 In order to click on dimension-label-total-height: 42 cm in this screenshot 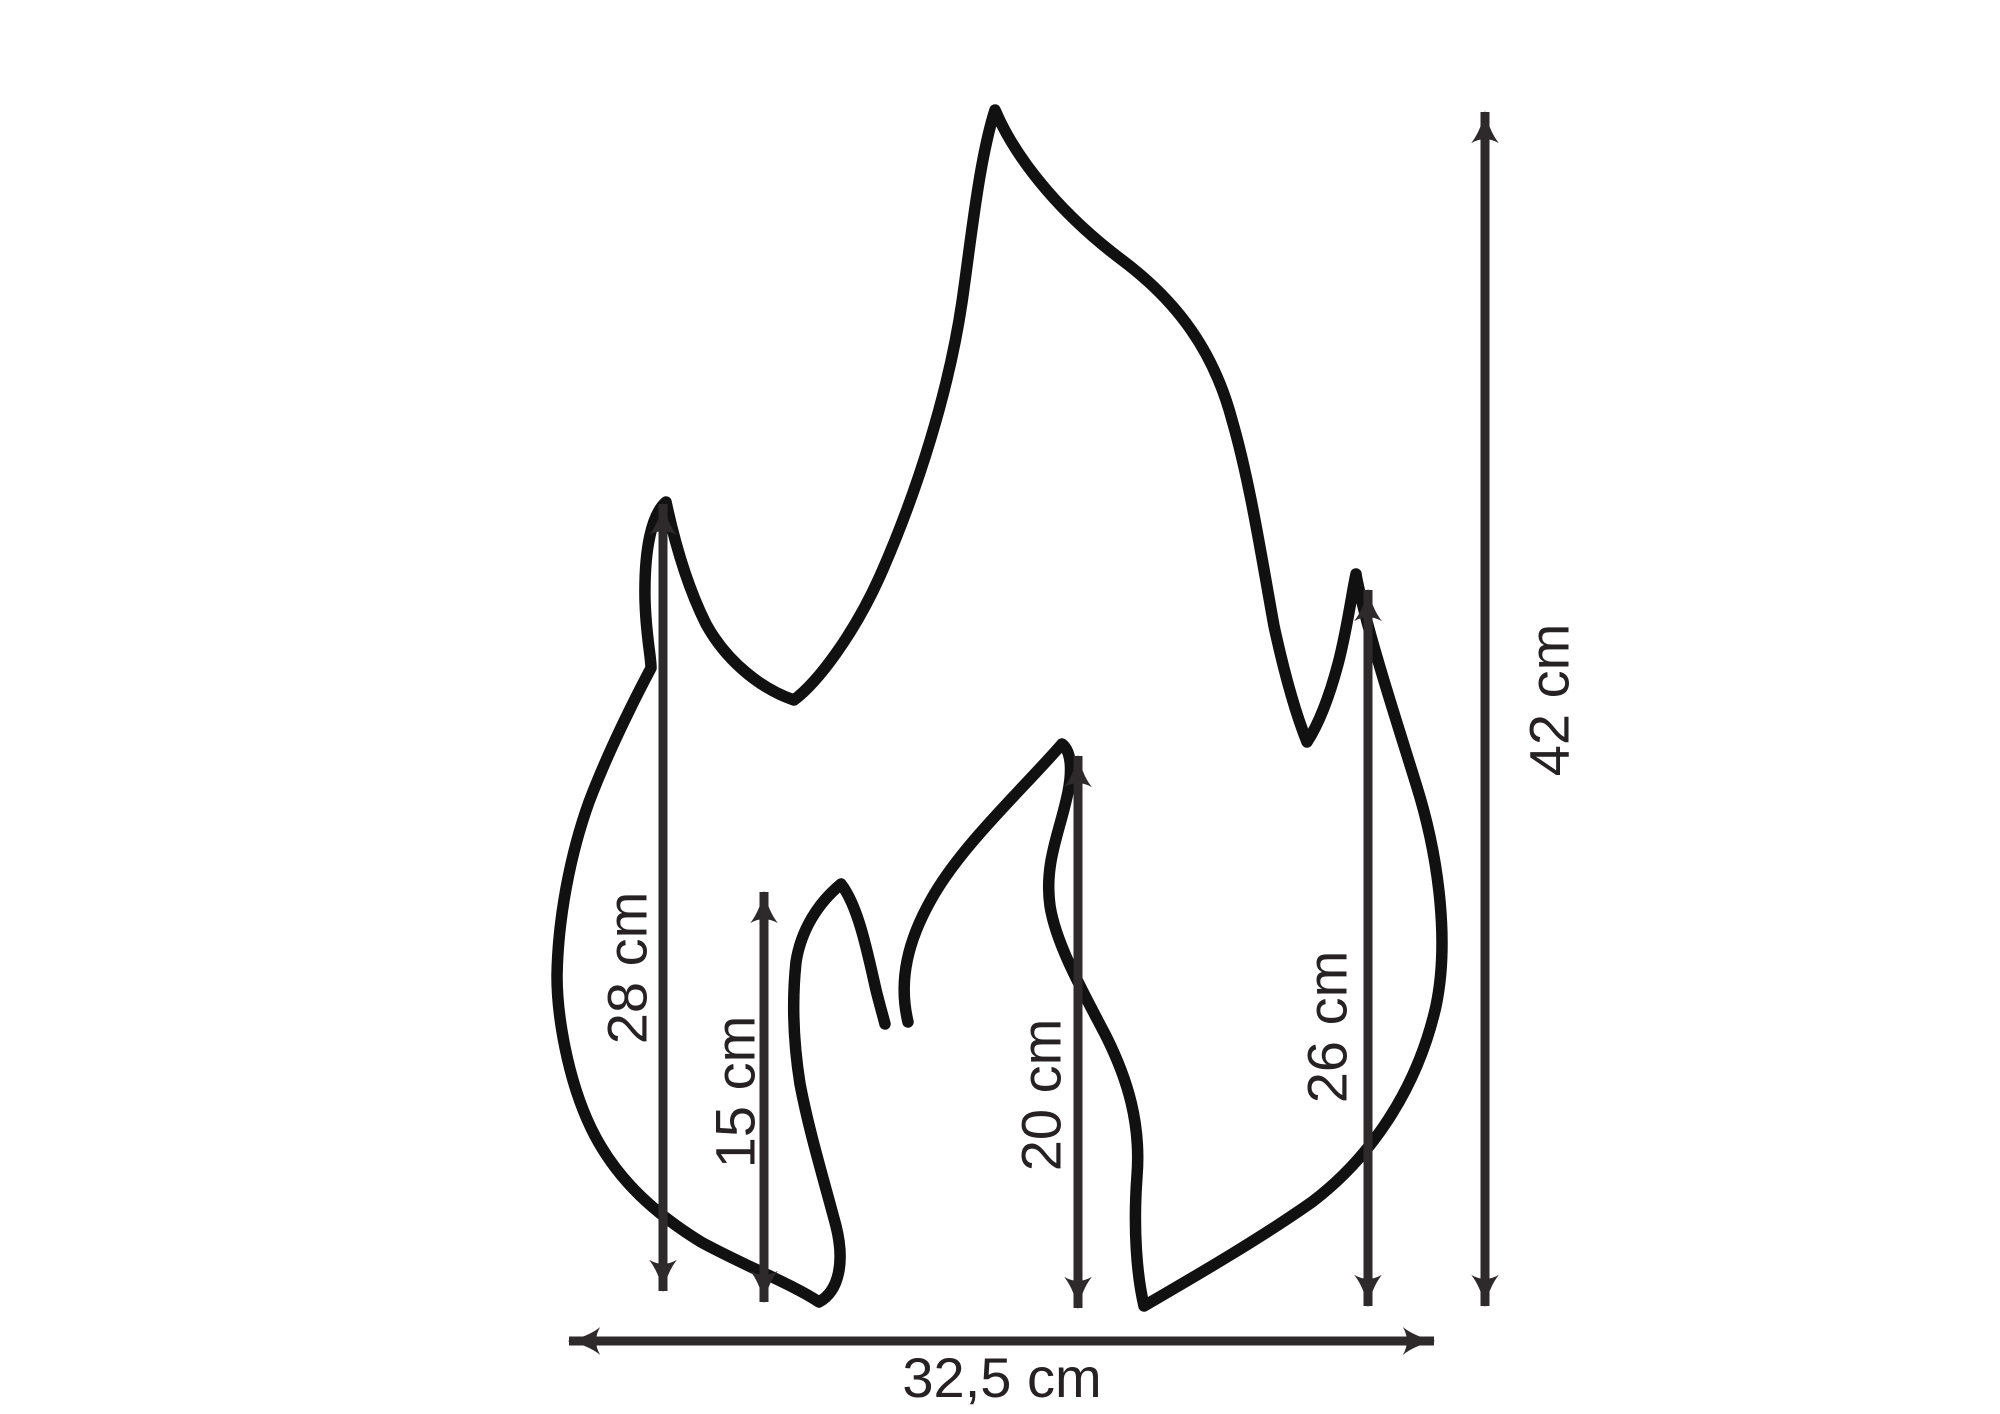, I will do `click(1549, 700)`.